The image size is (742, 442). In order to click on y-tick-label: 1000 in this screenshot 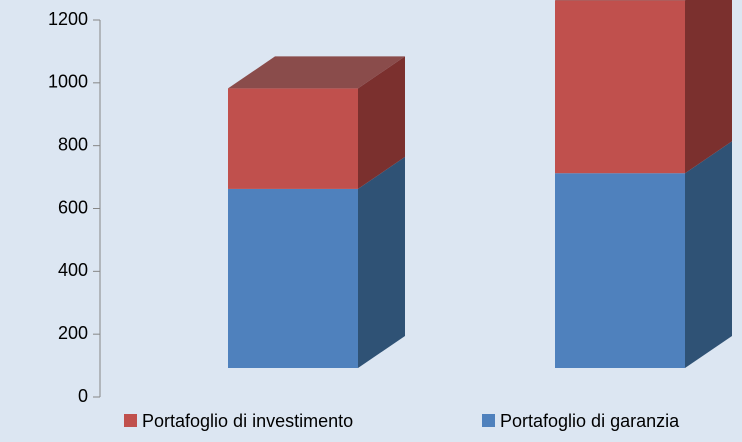, I will do `click(68, 82)`.